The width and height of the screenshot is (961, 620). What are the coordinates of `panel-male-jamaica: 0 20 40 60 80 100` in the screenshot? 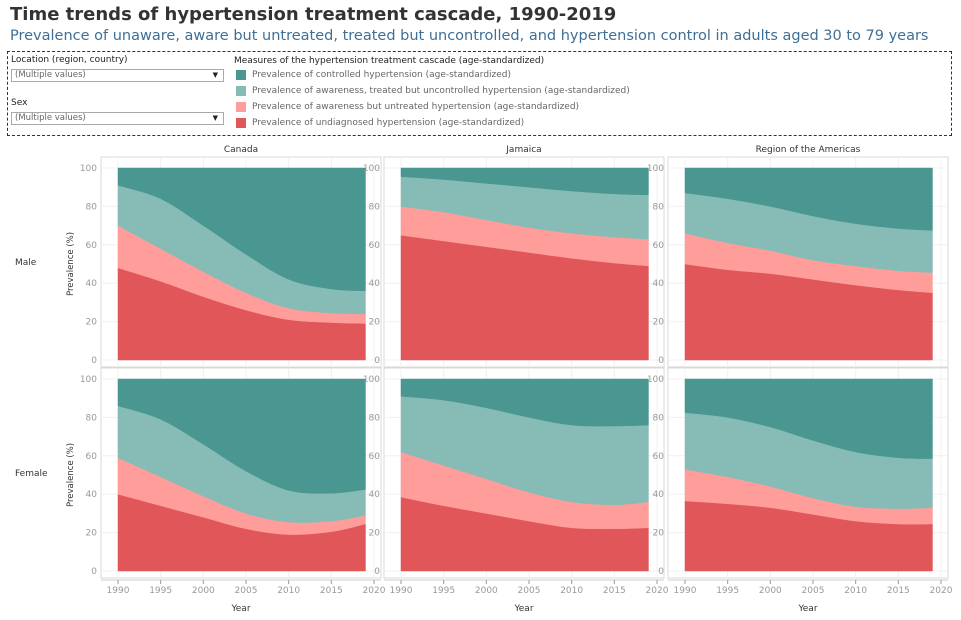 It's located at (514, 262).